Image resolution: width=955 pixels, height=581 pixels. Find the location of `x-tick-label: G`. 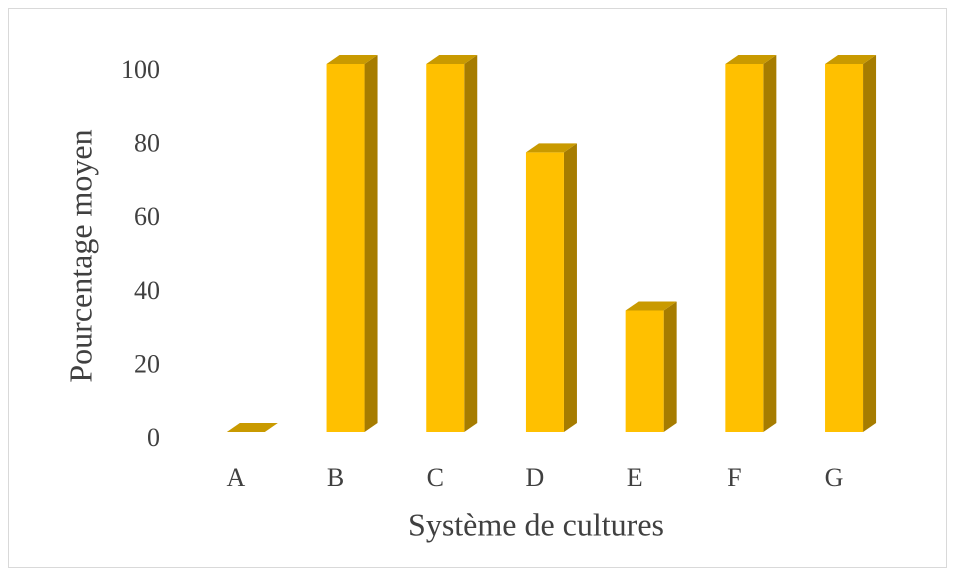

x-tick-label: G is located at coordinates (834, 477).